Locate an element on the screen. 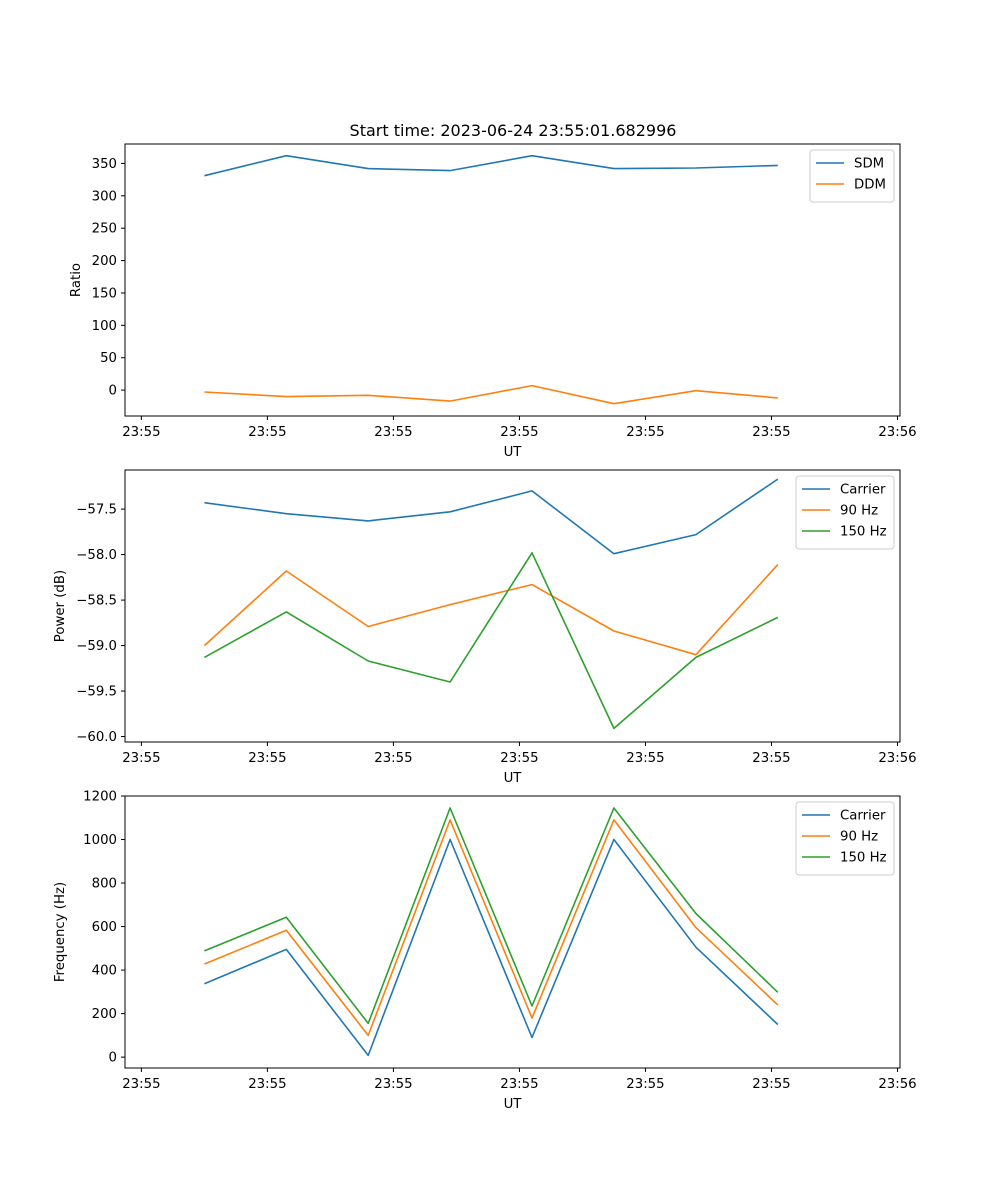 The image size is (1000, 1200). y-tick-label: 150 is located at coordinates (104, 293).